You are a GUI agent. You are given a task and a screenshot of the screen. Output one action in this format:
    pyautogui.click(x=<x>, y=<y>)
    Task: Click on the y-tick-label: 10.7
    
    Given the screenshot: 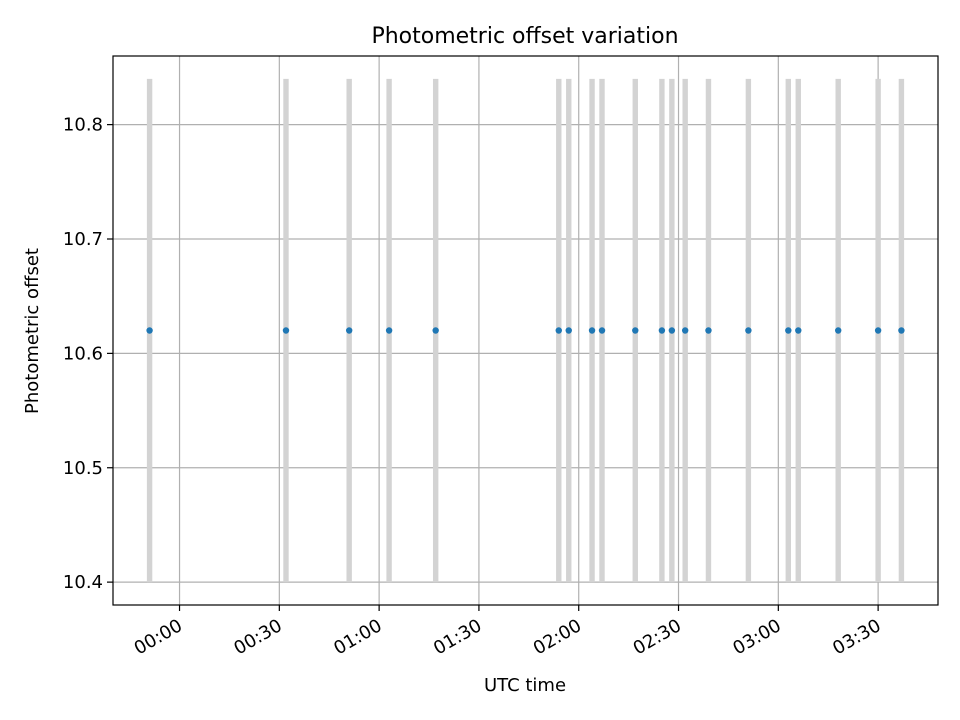 What is the action you would take?
    pyautogui.click(x=83, y=239)
    